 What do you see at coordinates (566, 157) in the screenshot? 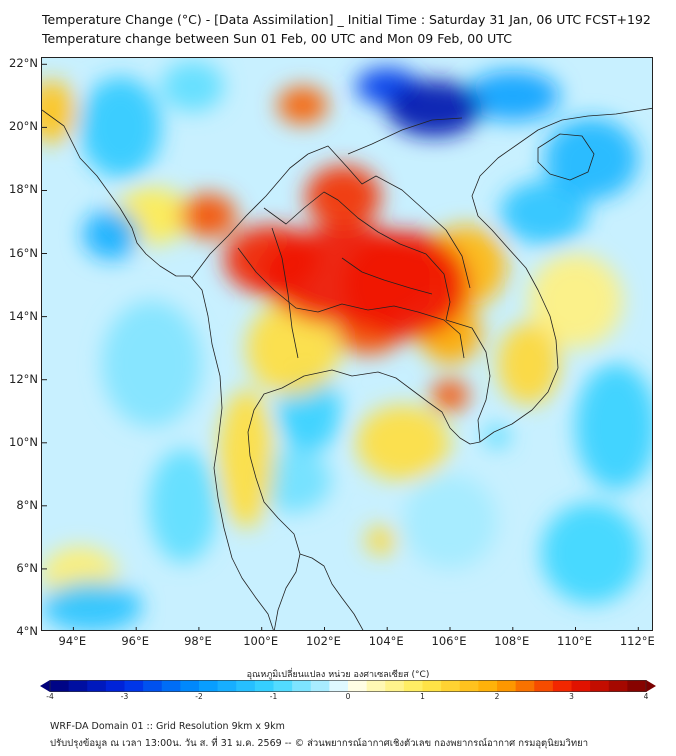
I see `coastline-hainan` at bounding box center [566, 157].